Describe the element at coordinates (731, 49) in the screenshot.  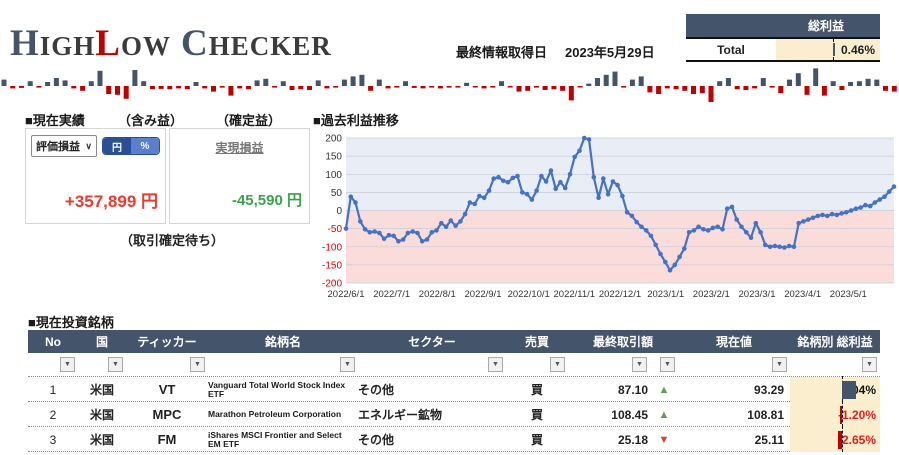
I see `total-label: Total` at that location.